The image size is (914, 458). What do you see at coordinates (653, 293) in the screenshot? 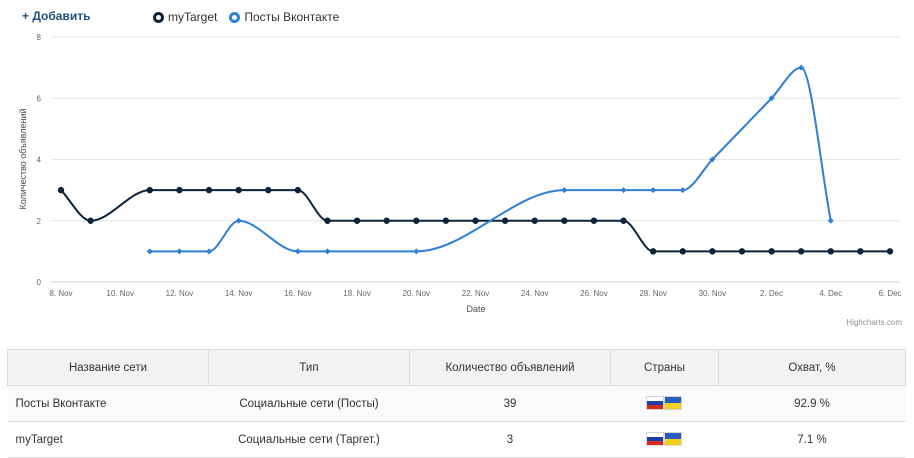
I see `x-tick-label: 28. Nov` at bounding box center [653, 293].